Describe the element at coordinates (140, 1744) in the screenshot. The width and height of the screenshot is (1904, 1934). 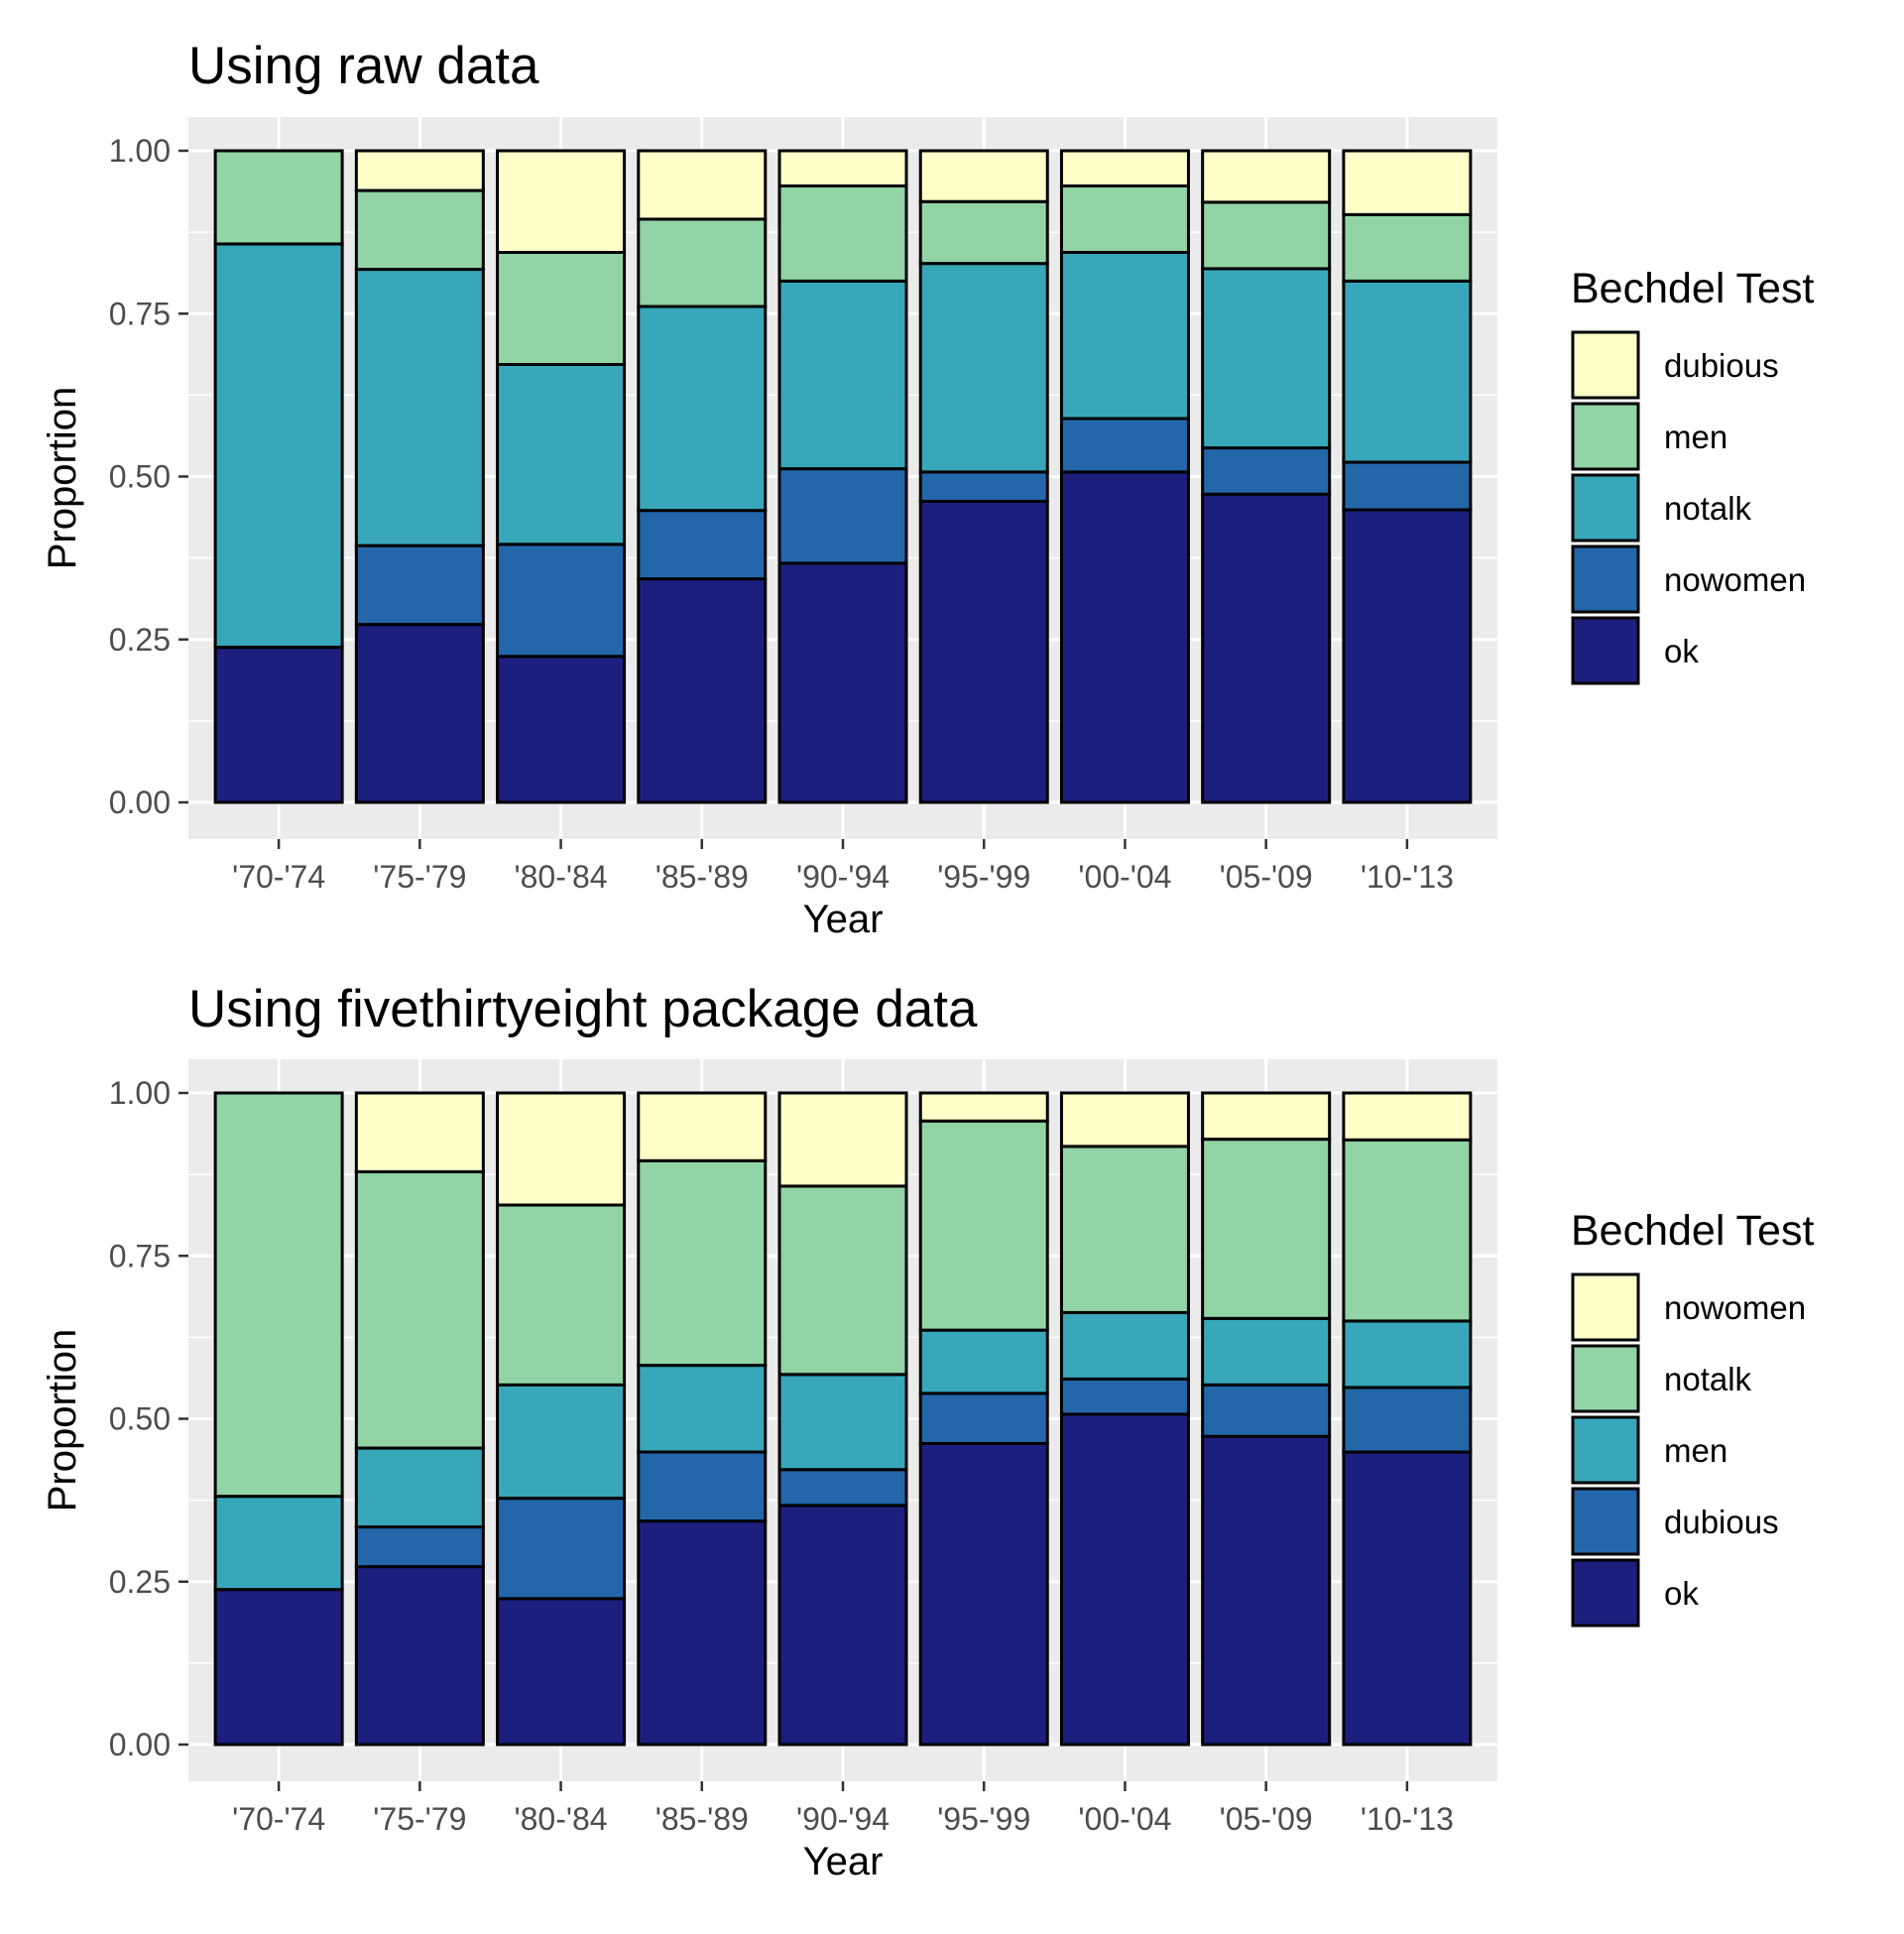
I see `y-tick-label: 0.00` at that location.